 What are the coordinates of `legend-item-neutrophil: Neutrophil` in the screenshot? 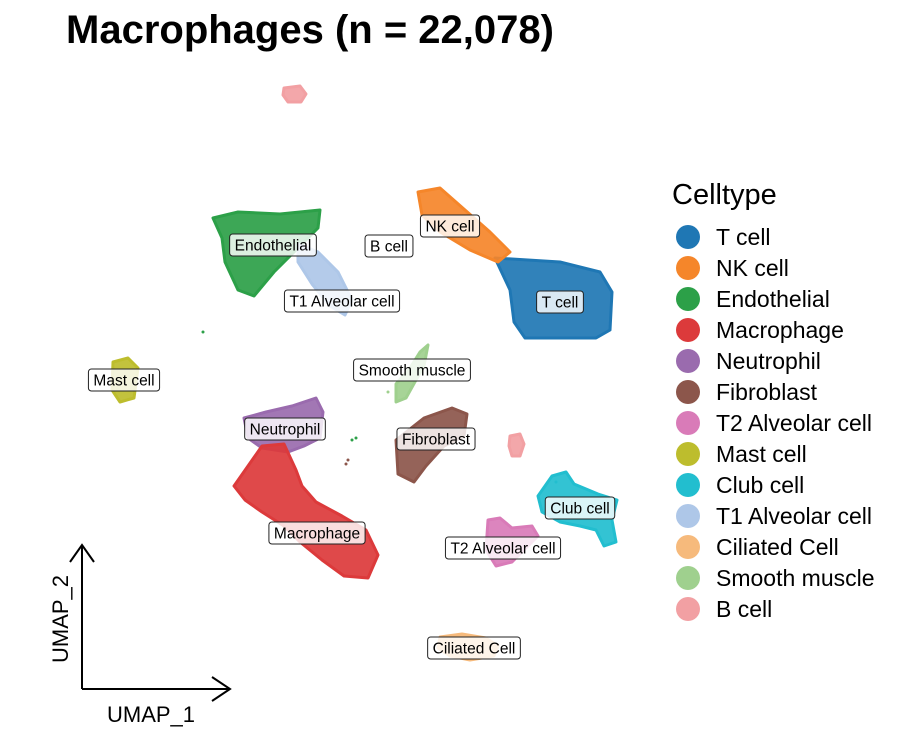 It's located at (748, 361).